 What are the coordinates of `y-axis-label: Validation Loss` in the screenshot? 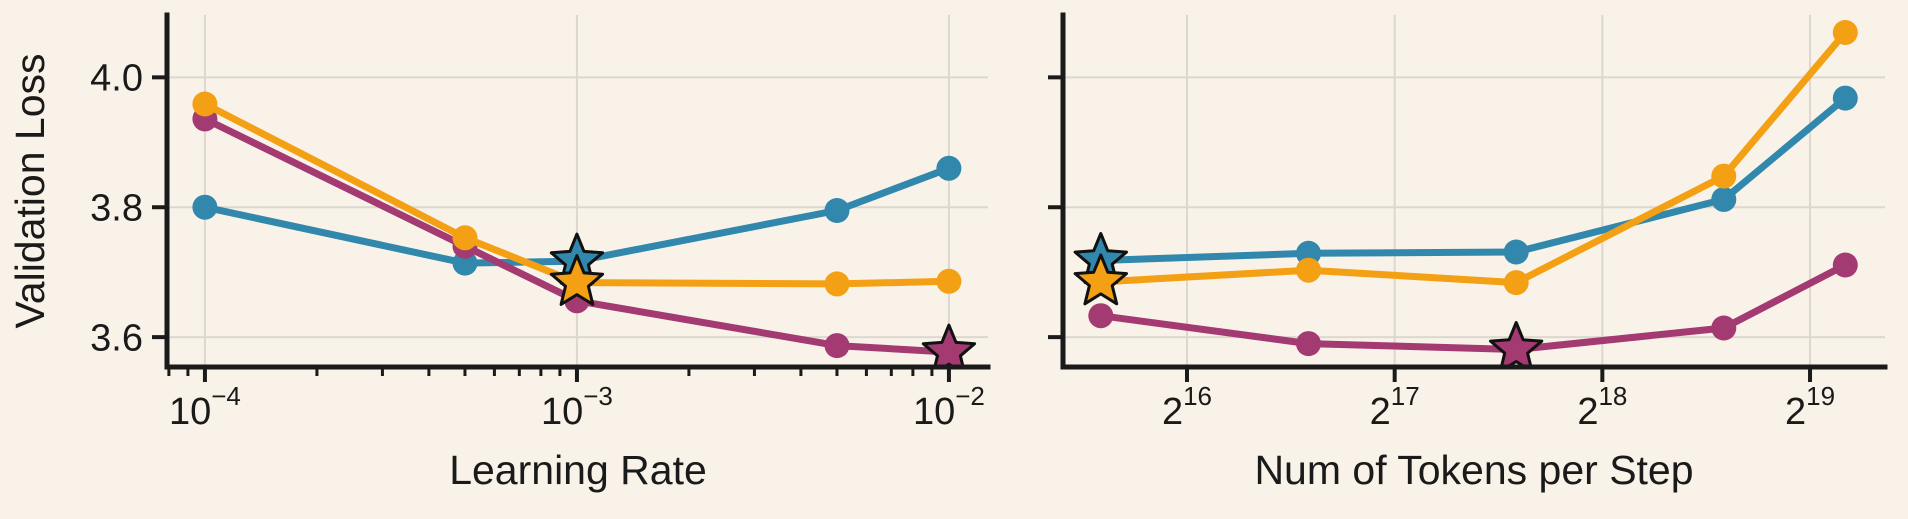 It's located at (30, 190).